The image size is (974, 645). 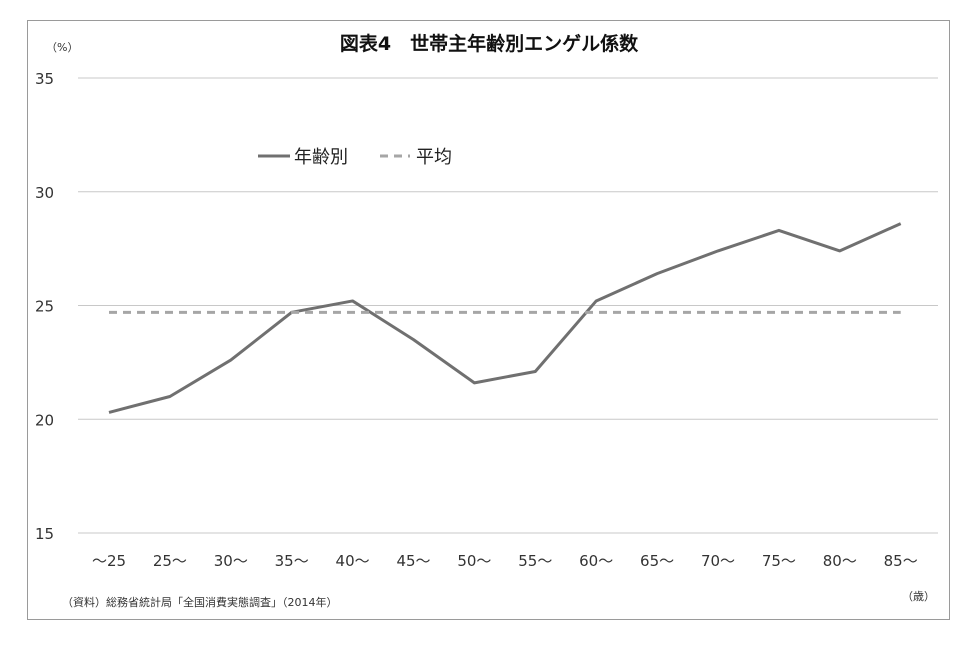 I want to click on x-tick-label: 85～, so click(x=901, y=561).